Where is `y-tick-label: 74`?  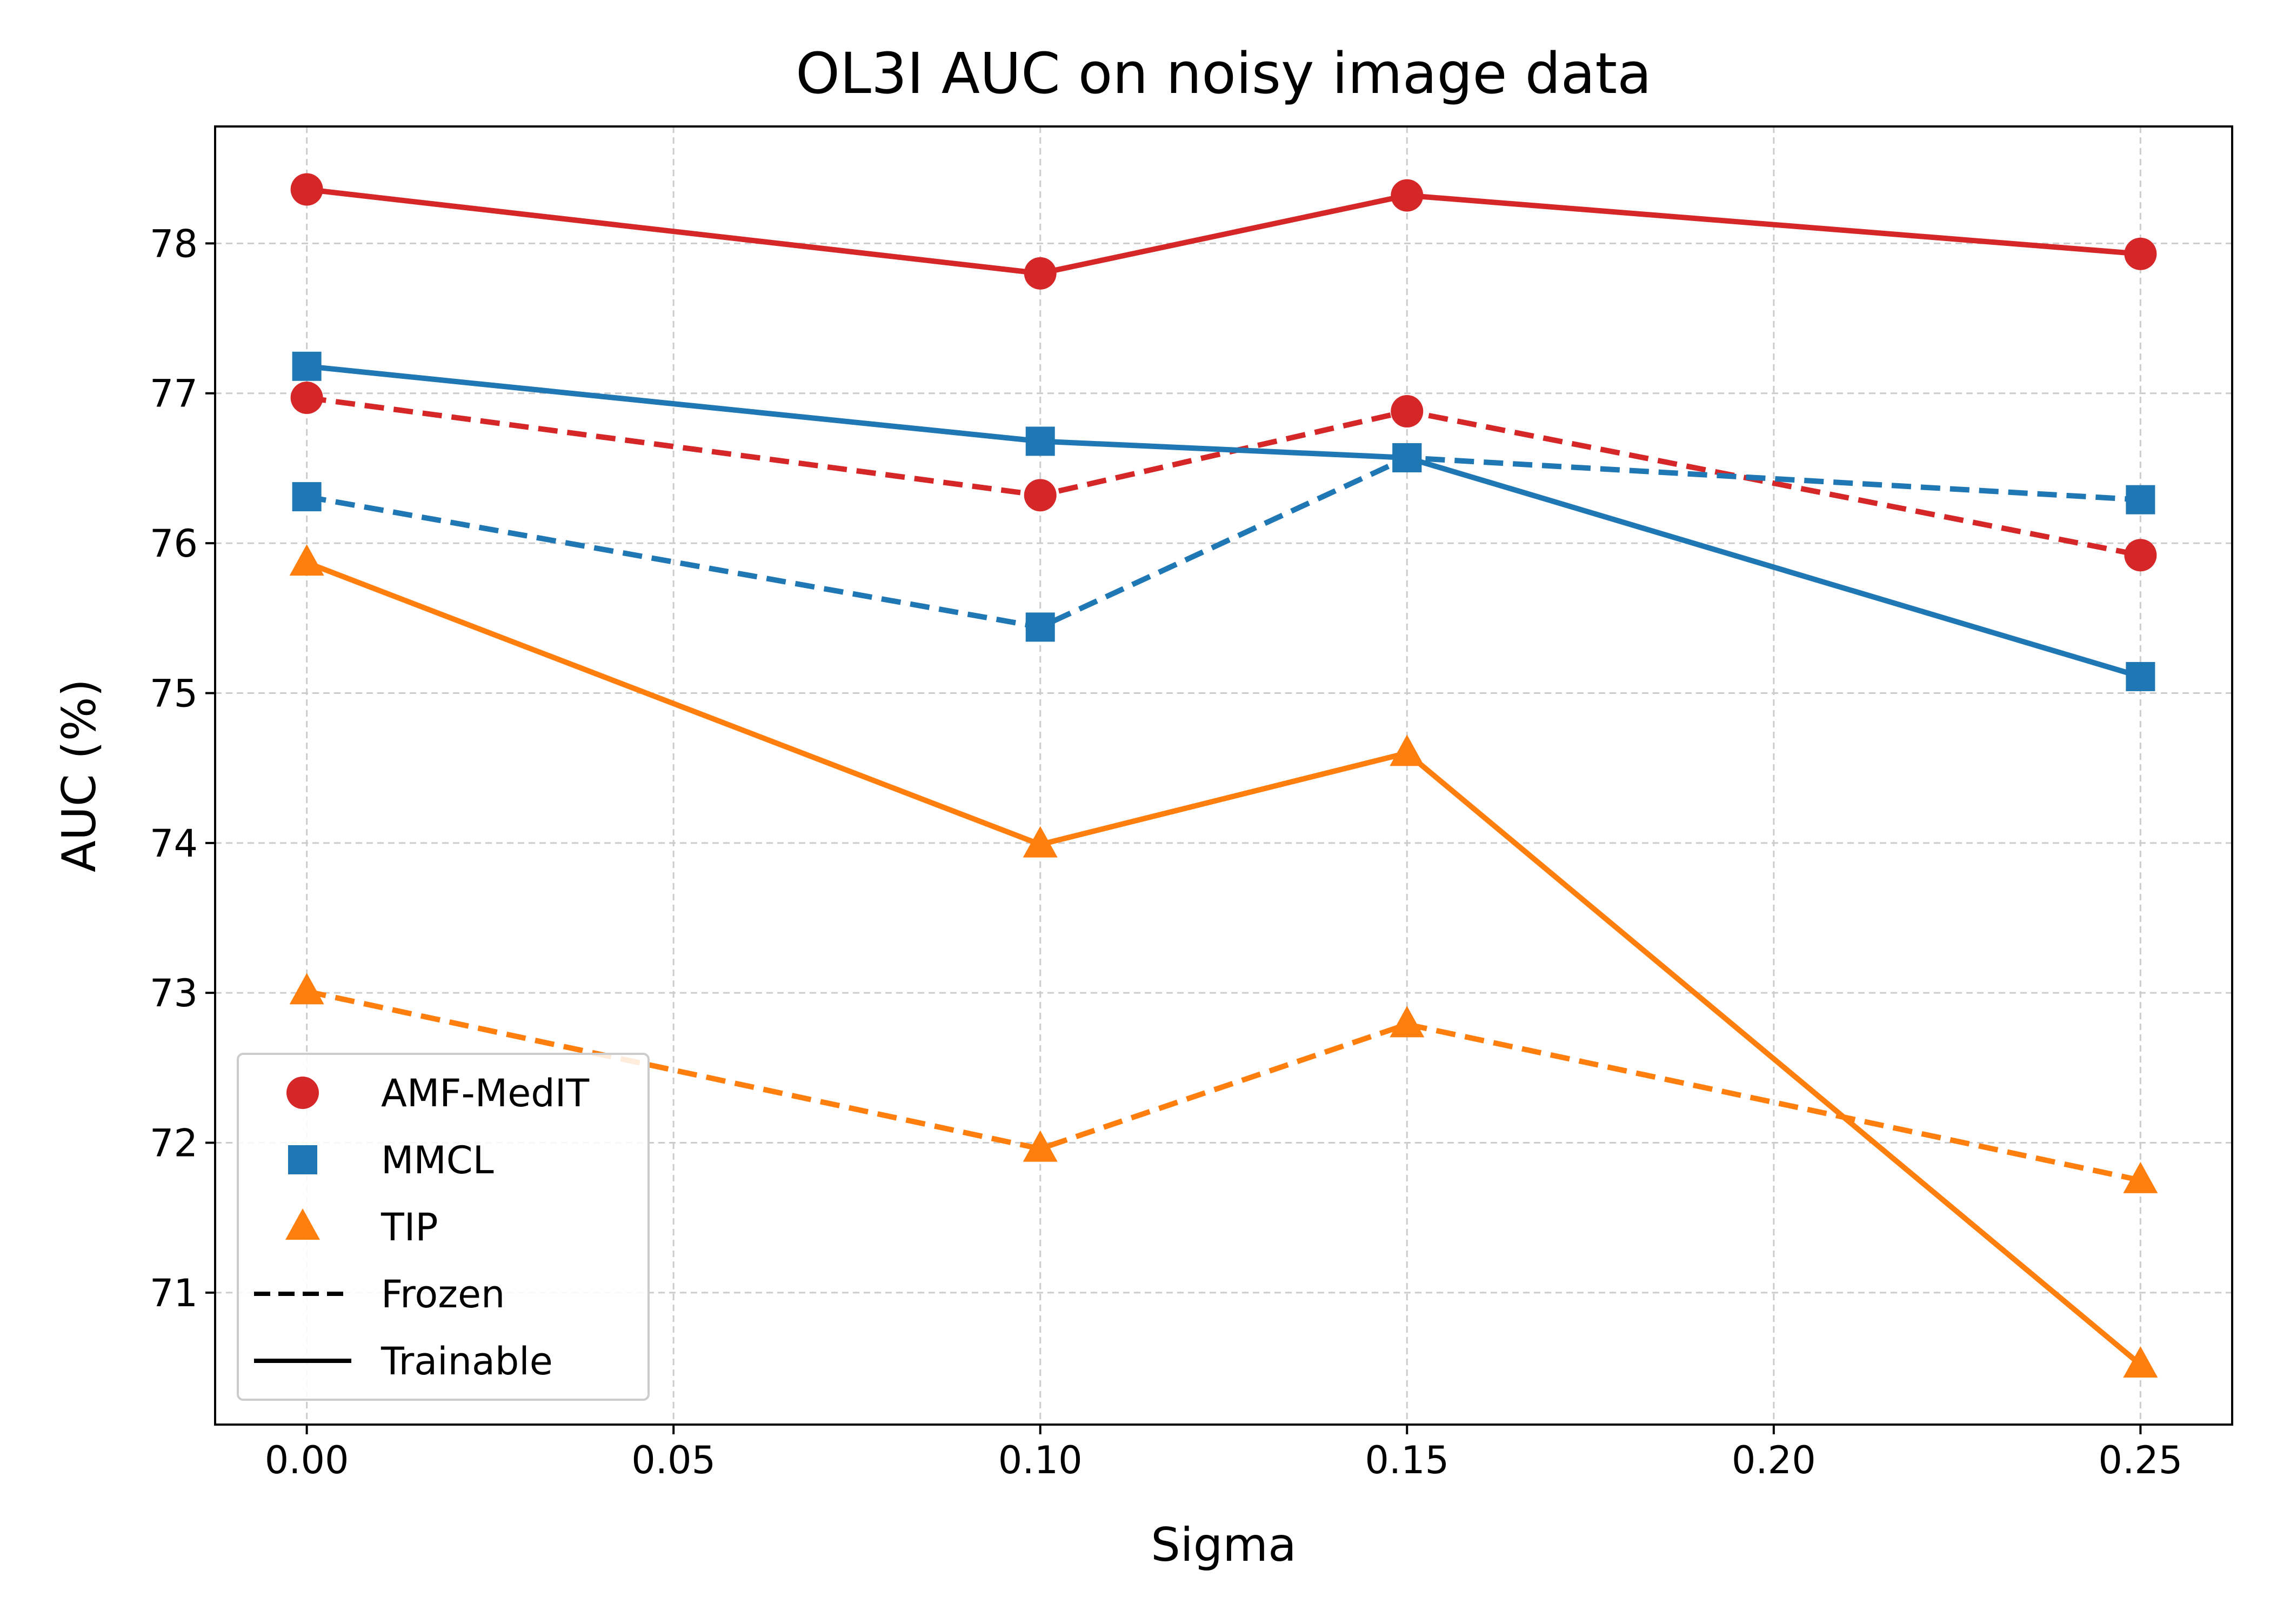 y-tick-label: 74 is located at coordinates (174, 843).